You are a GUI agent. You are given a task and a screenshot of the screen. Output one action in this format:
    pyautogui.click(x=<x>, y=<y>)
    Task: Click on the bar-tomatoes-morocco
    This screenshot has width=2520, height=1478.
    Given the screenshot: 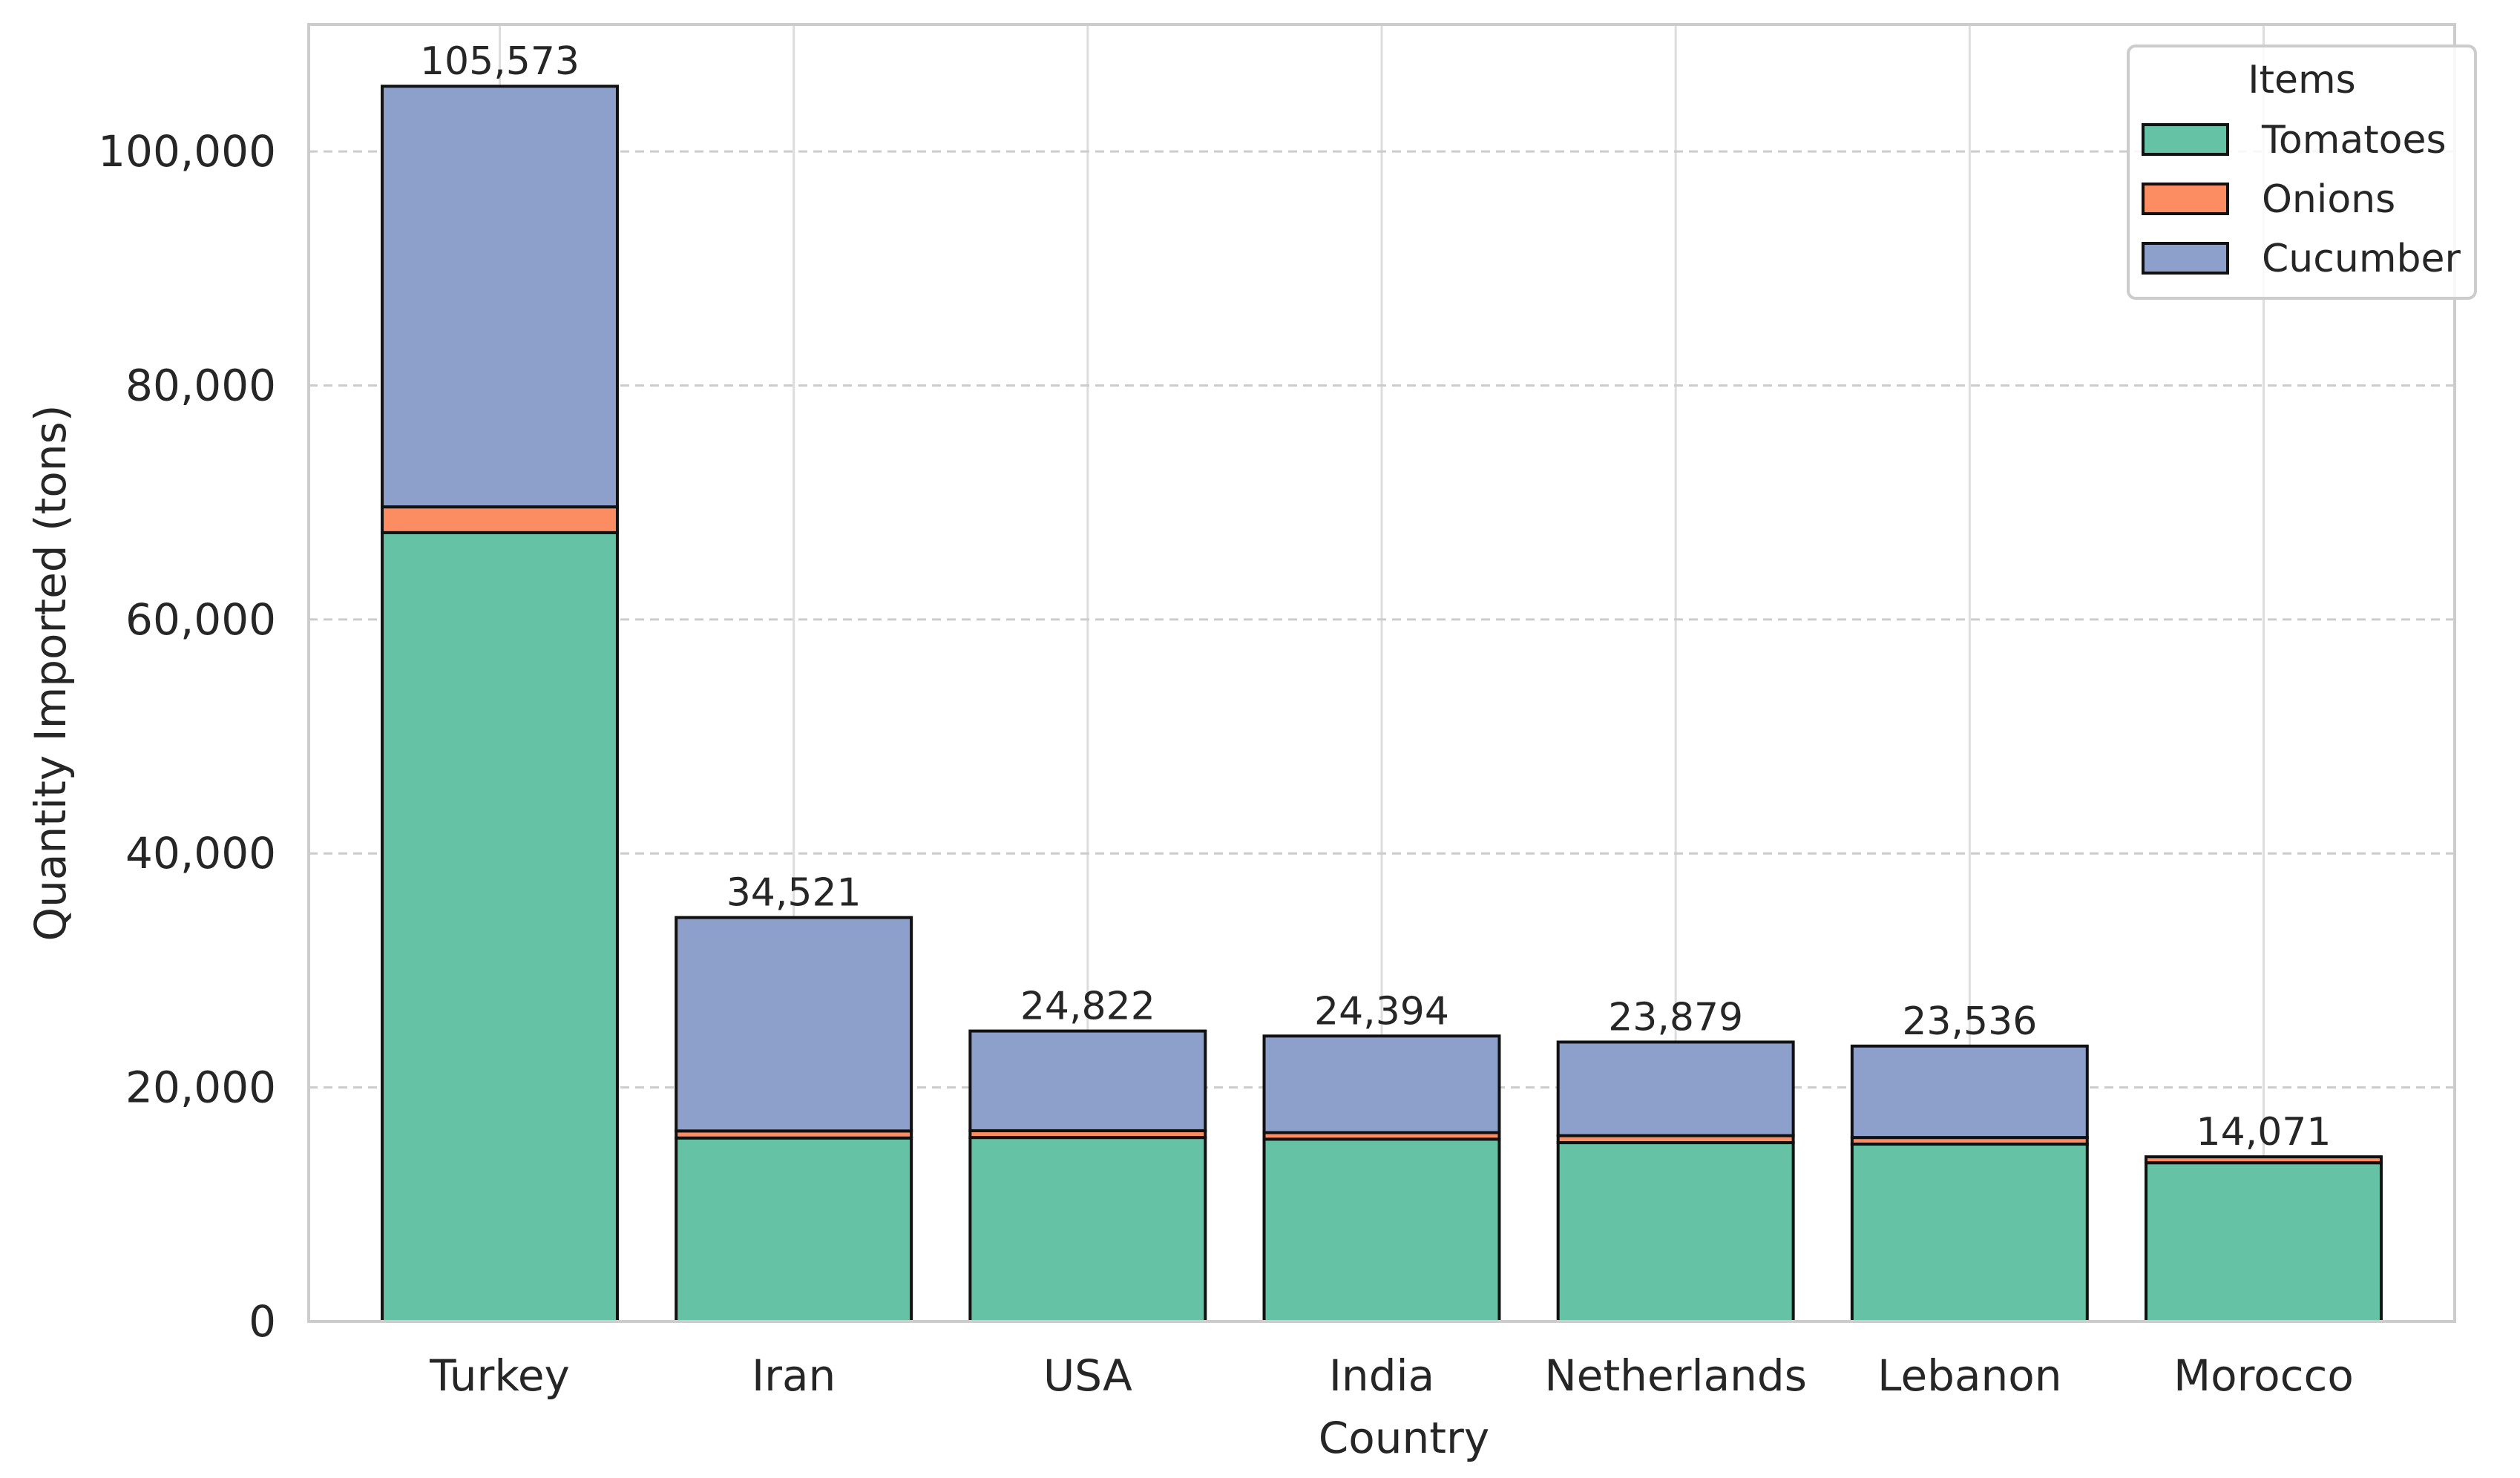 What is the action you would take?
    pyautogui.click(x=2264, y=1242)
    